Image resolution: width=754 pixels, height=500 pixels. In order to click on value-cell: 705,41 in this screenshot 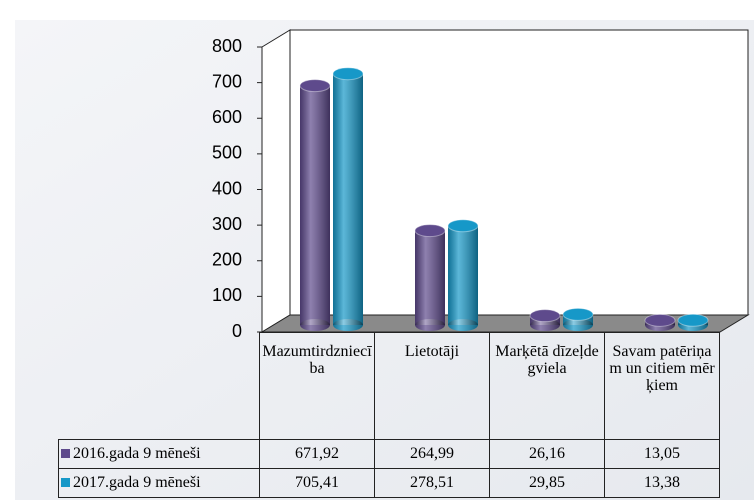, I will do `click(317, 483)`.